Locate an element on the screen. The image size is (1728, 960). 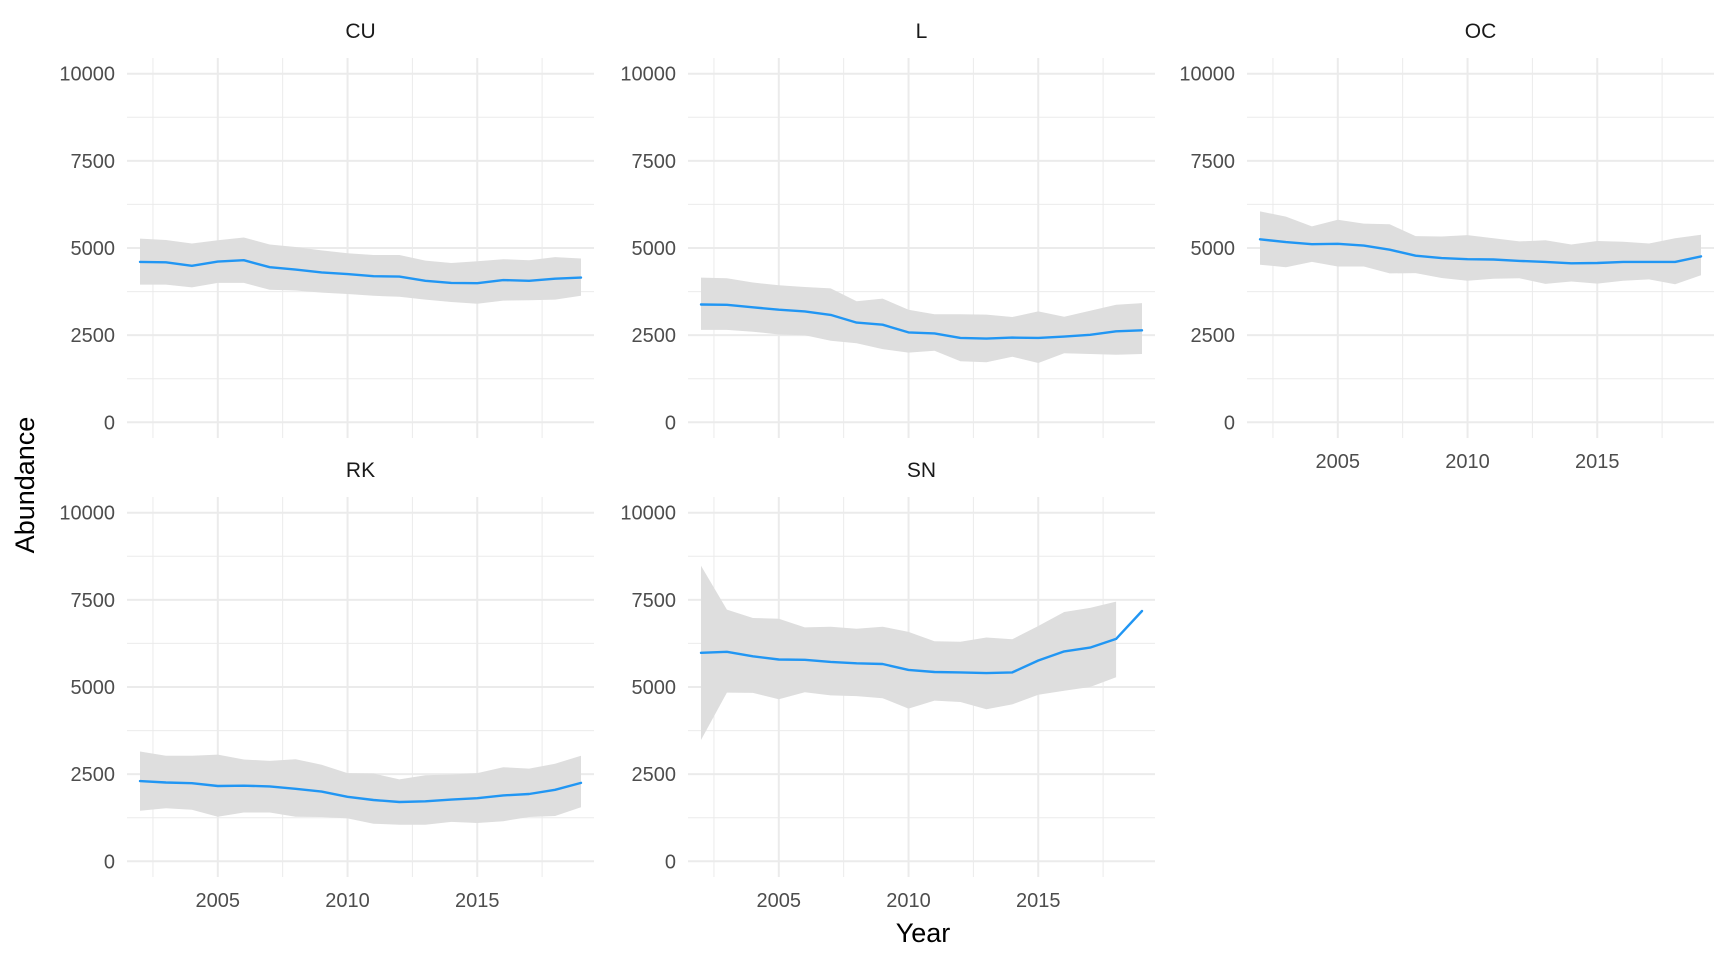
x-axis-title: Year is located at coordinates (923, 933).